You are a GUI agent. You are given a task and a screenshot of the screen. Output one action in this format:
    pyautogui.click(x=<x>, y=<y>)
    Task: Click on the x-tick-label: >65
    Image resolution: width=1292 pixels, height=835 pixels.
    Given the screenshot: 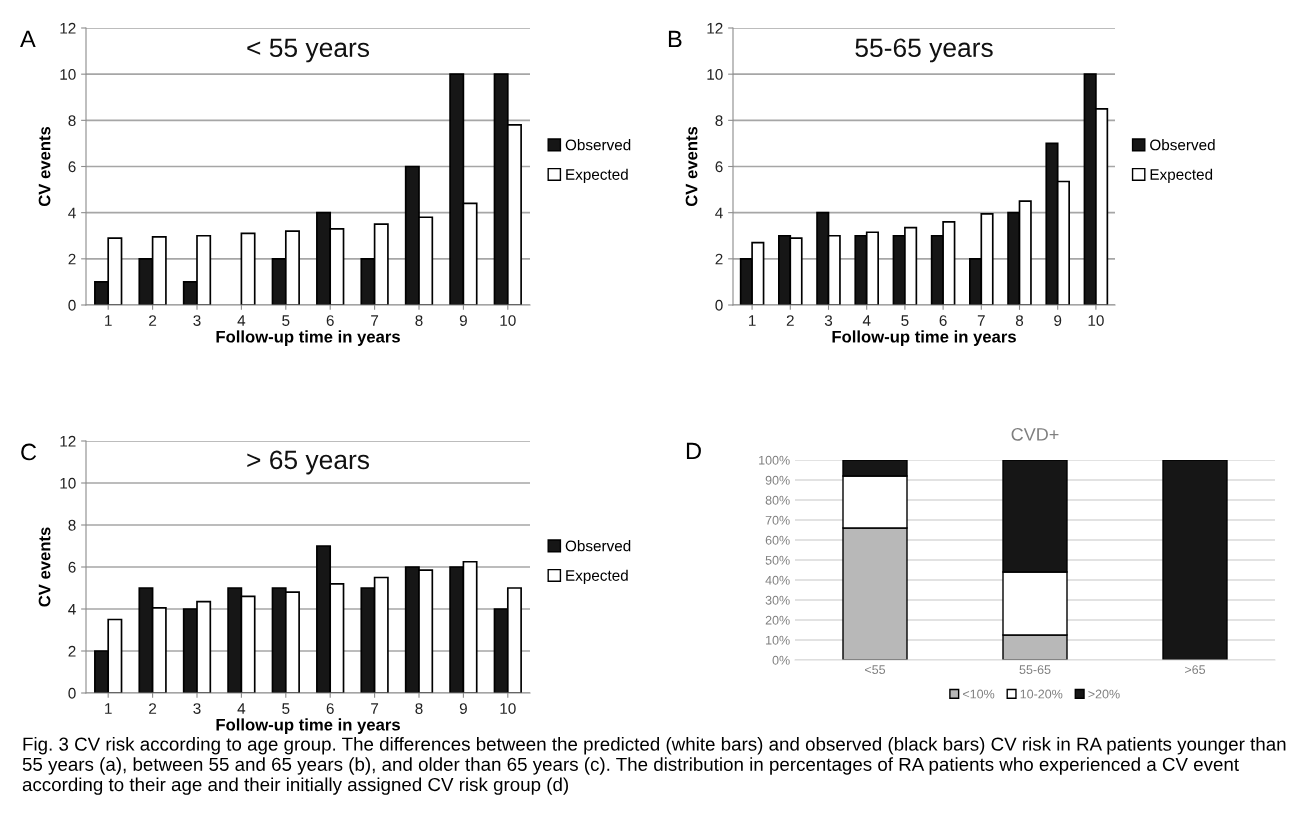 What is the action you would take?
    pyautogui.click(x=1195, y=670)
    